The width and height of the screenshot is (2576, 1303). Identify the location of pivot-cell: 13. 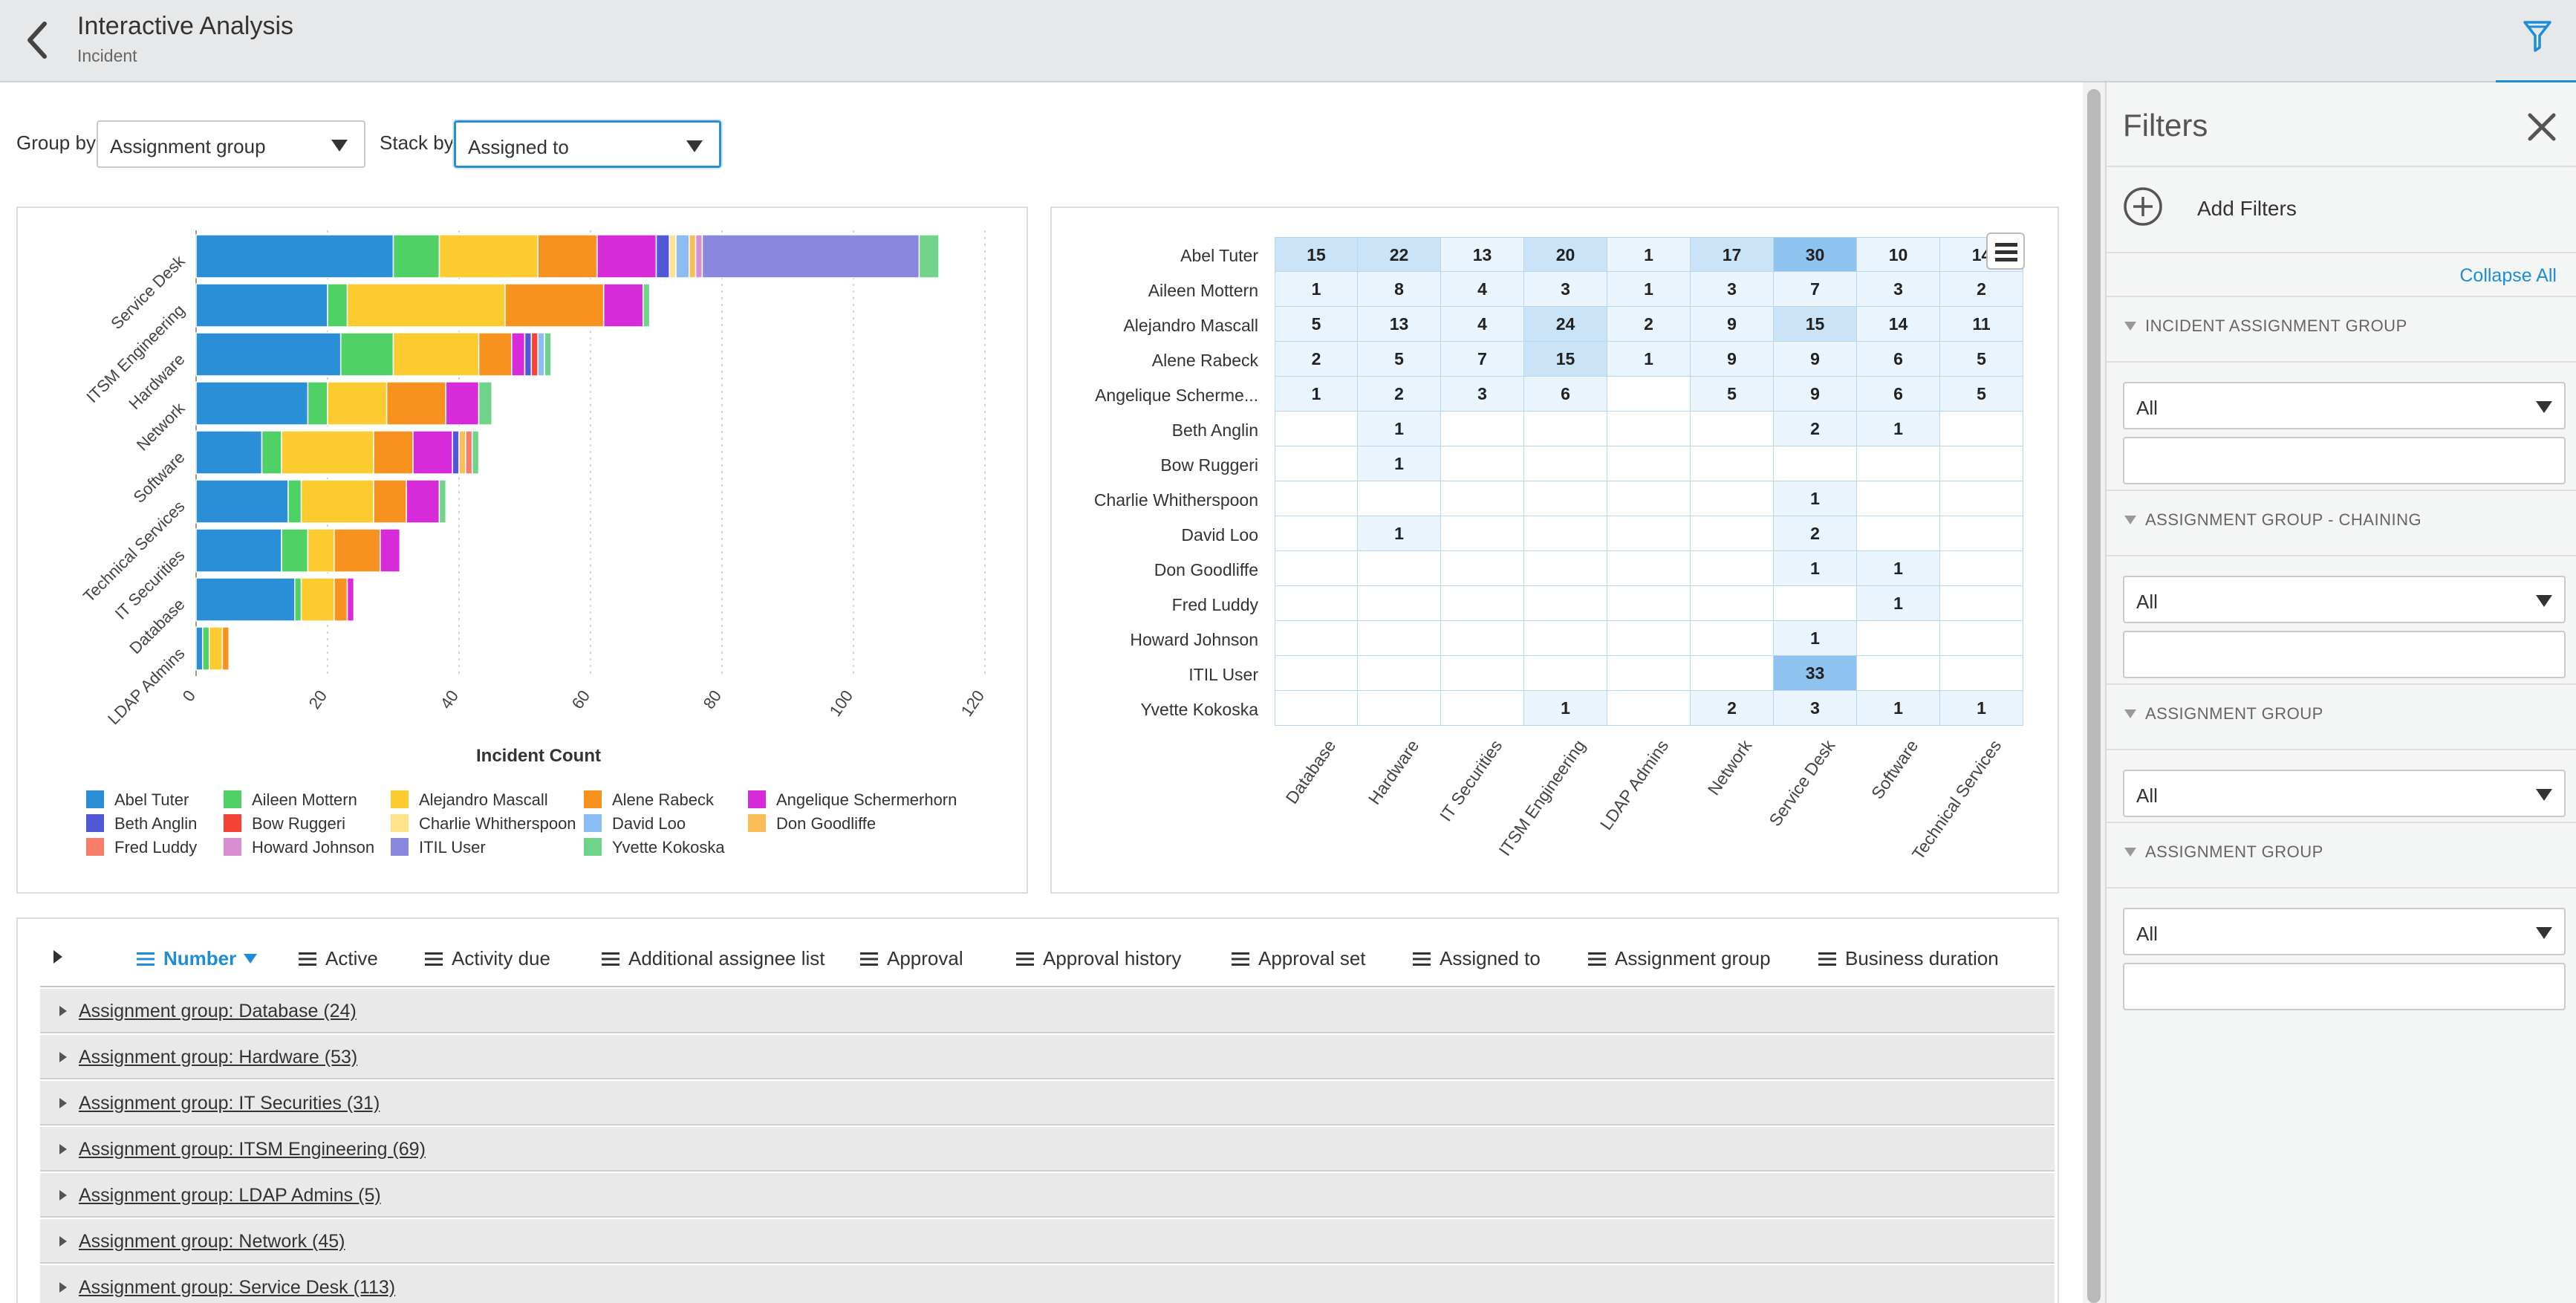
(1482, 254).